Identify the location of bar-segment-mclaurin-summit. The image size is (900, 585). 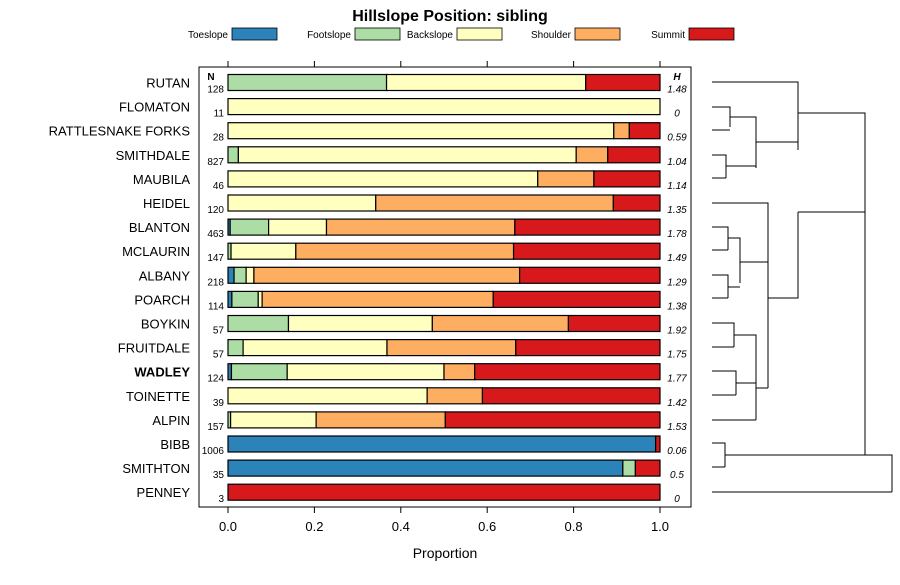
(586, 251).